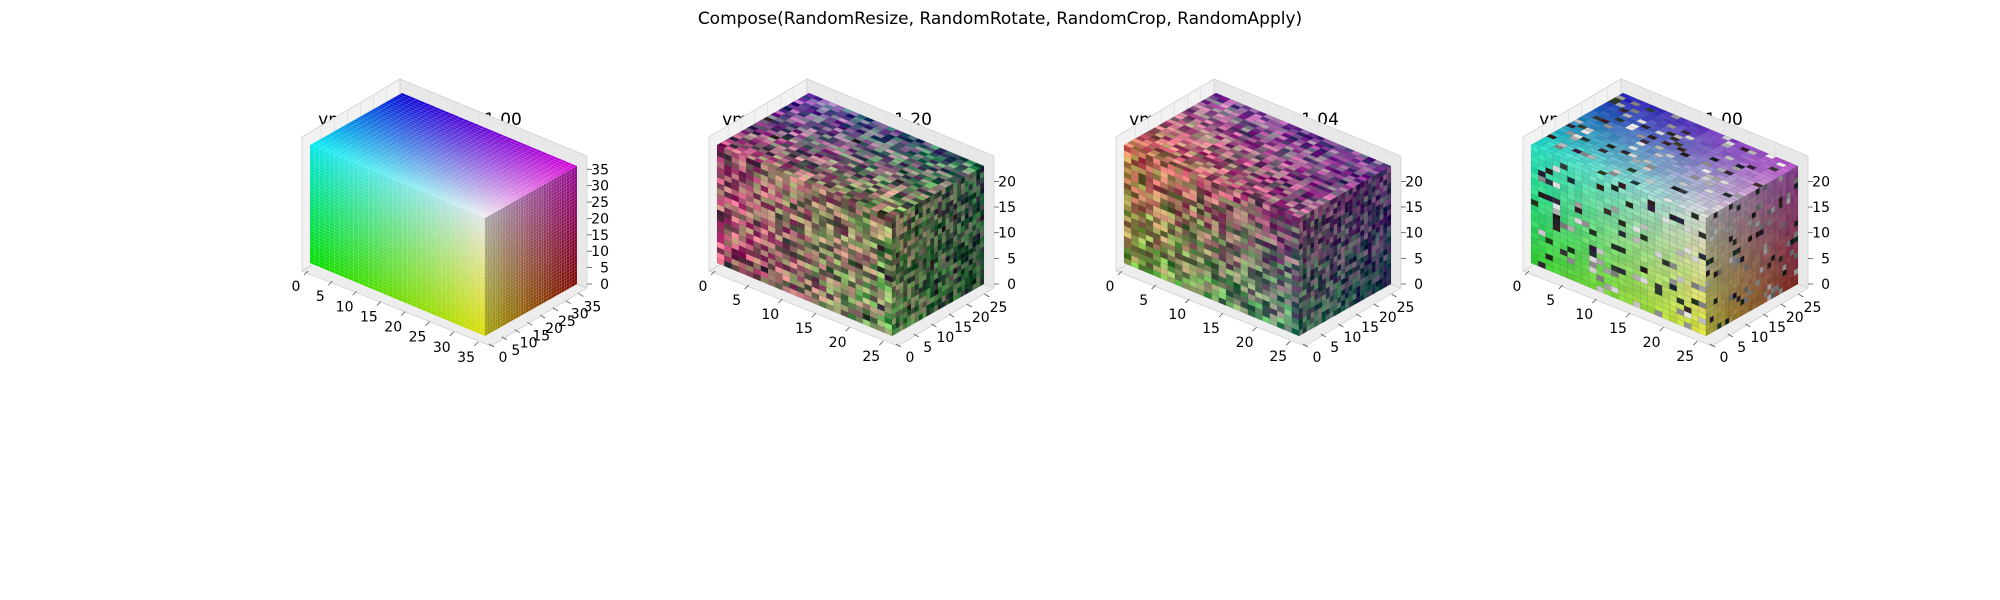 The image size is (2000, 600). I want to click on z-tick-label: 25, so click(600, 203).